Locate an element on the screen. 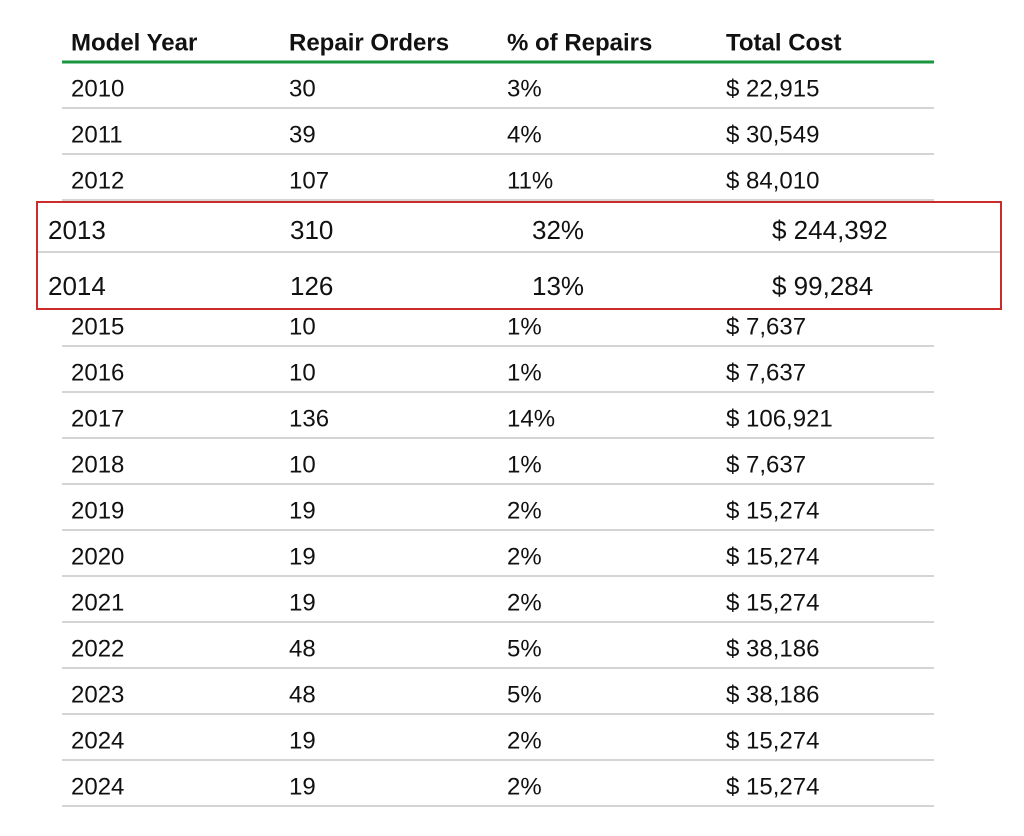 The height and width of the screenshot is (836, 1024). cell: 136 is located at coordinates (309, 418).